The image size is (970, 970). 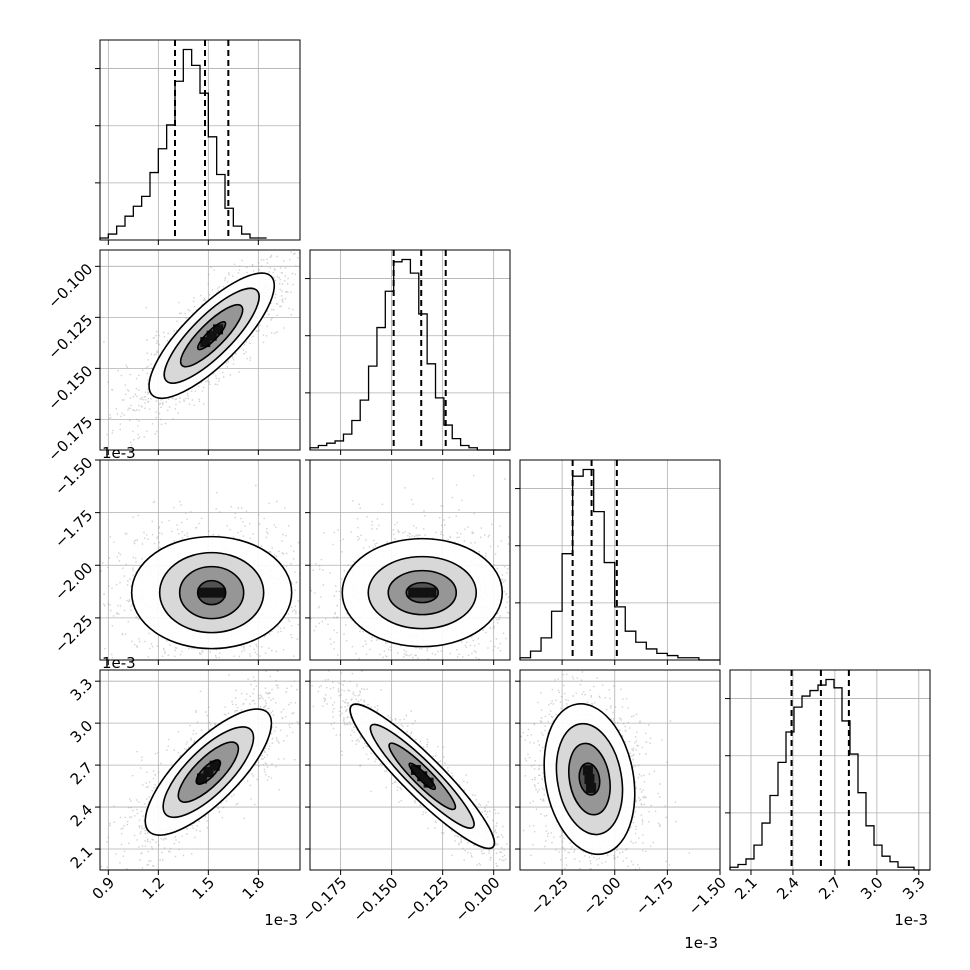 What do you see at coordinates (478, 900) in the screenshot?
I see `x-tick-label-p1: −0.100` at bounding box center [478, 900].